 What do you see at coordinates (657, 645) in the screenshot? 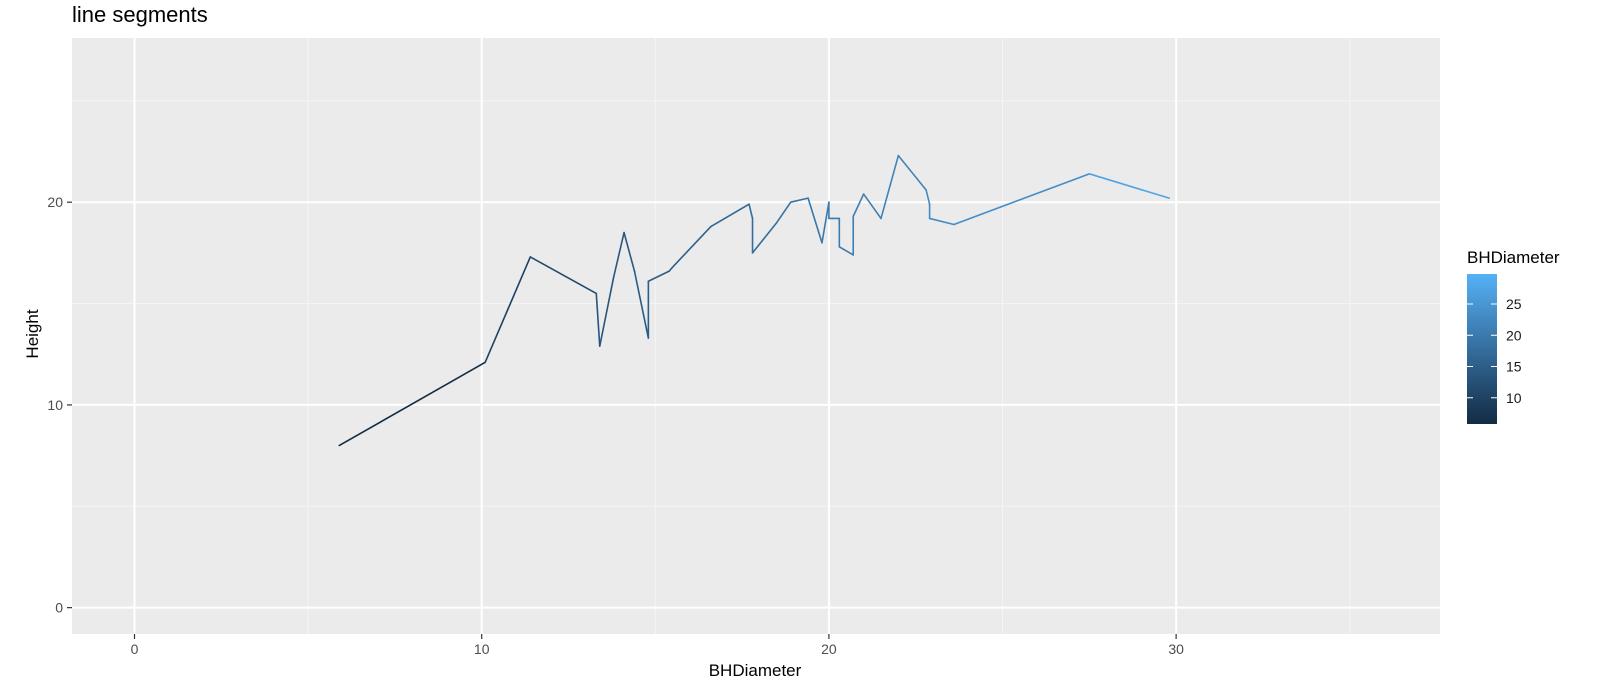
I see `x-axis: 0 10 20 30` at bounding box center [657, 645].